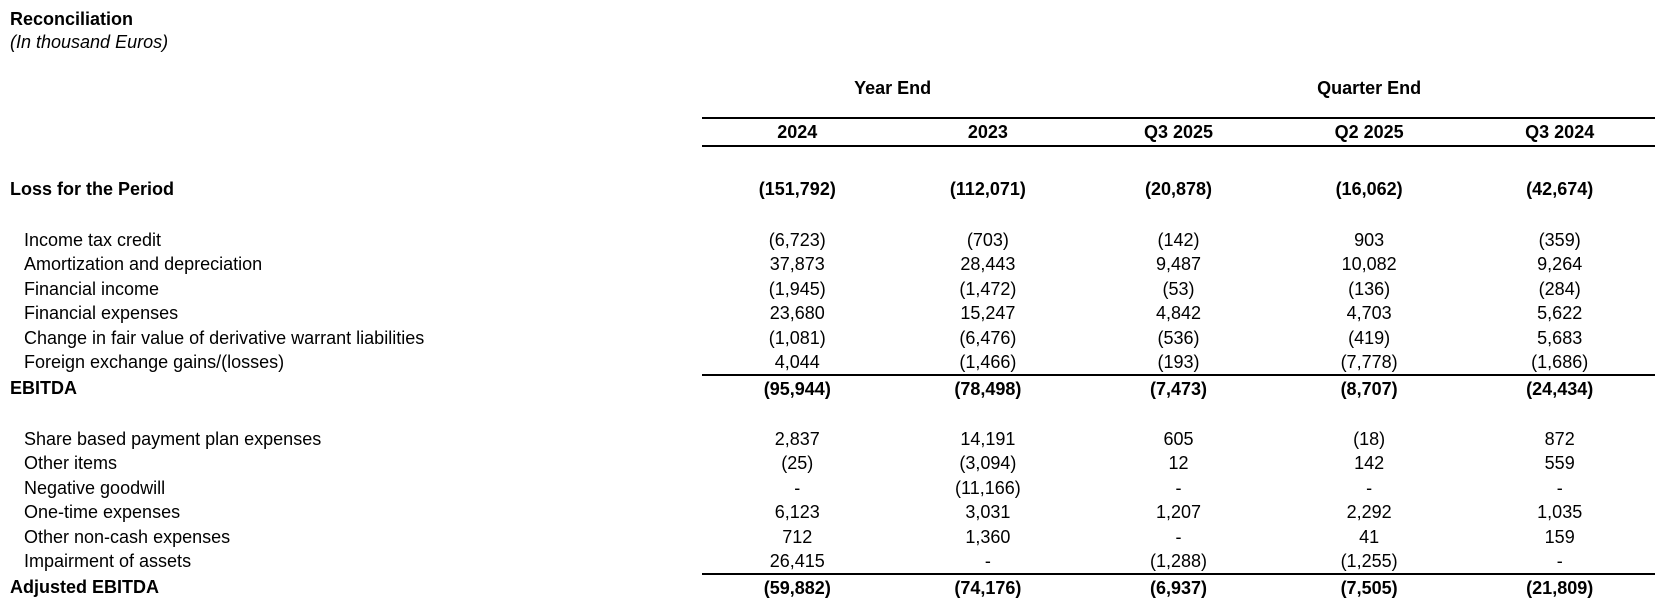 The width and height of the screenshot is (1663, 609). What do you see at coordinates (1369, 438) in the screenshot?
I see `value-cell: (18)` at bounding box center [1369, 438].